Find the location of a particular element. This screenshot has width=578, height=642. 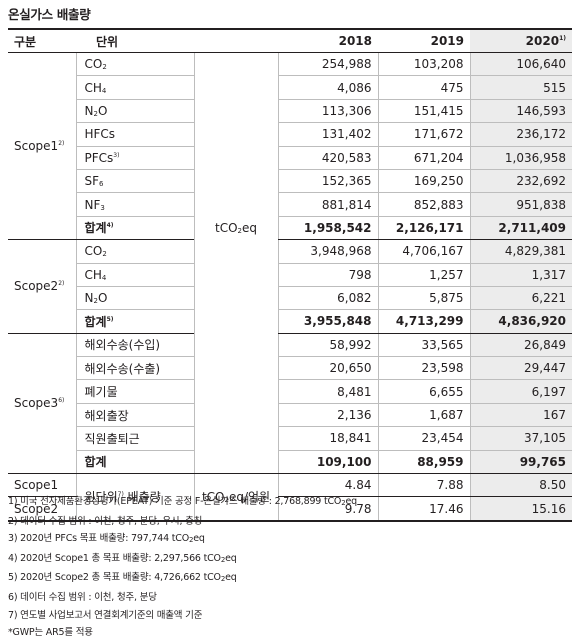

item-name: 해외출장 is located at coordinates (106, 415).